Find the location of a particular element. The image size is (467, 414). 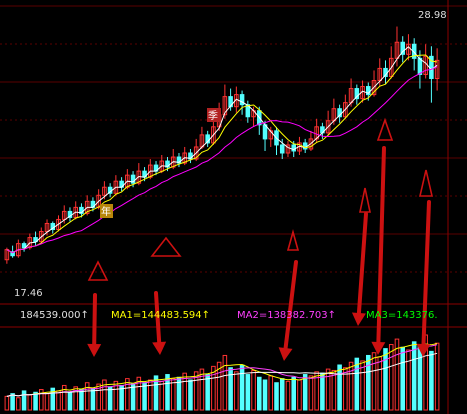

season-marker-text: 季 is located at coordinates (213, 116).